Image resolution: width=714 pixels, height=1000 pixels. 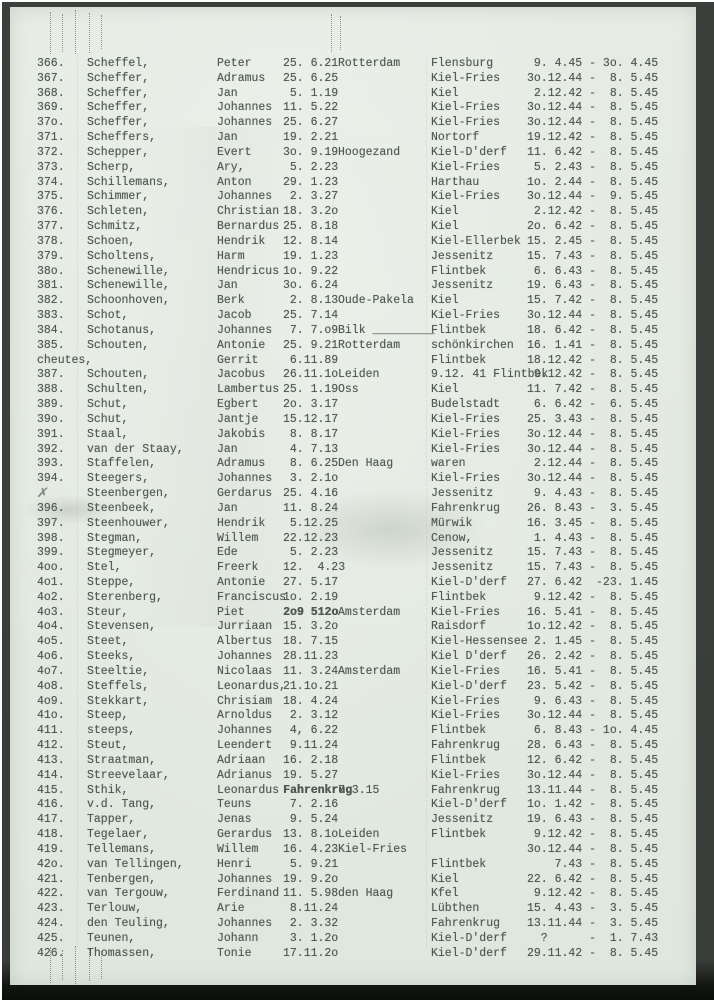 I want to click on firstname-cell: Bernardus, so click(x=248, y=227).